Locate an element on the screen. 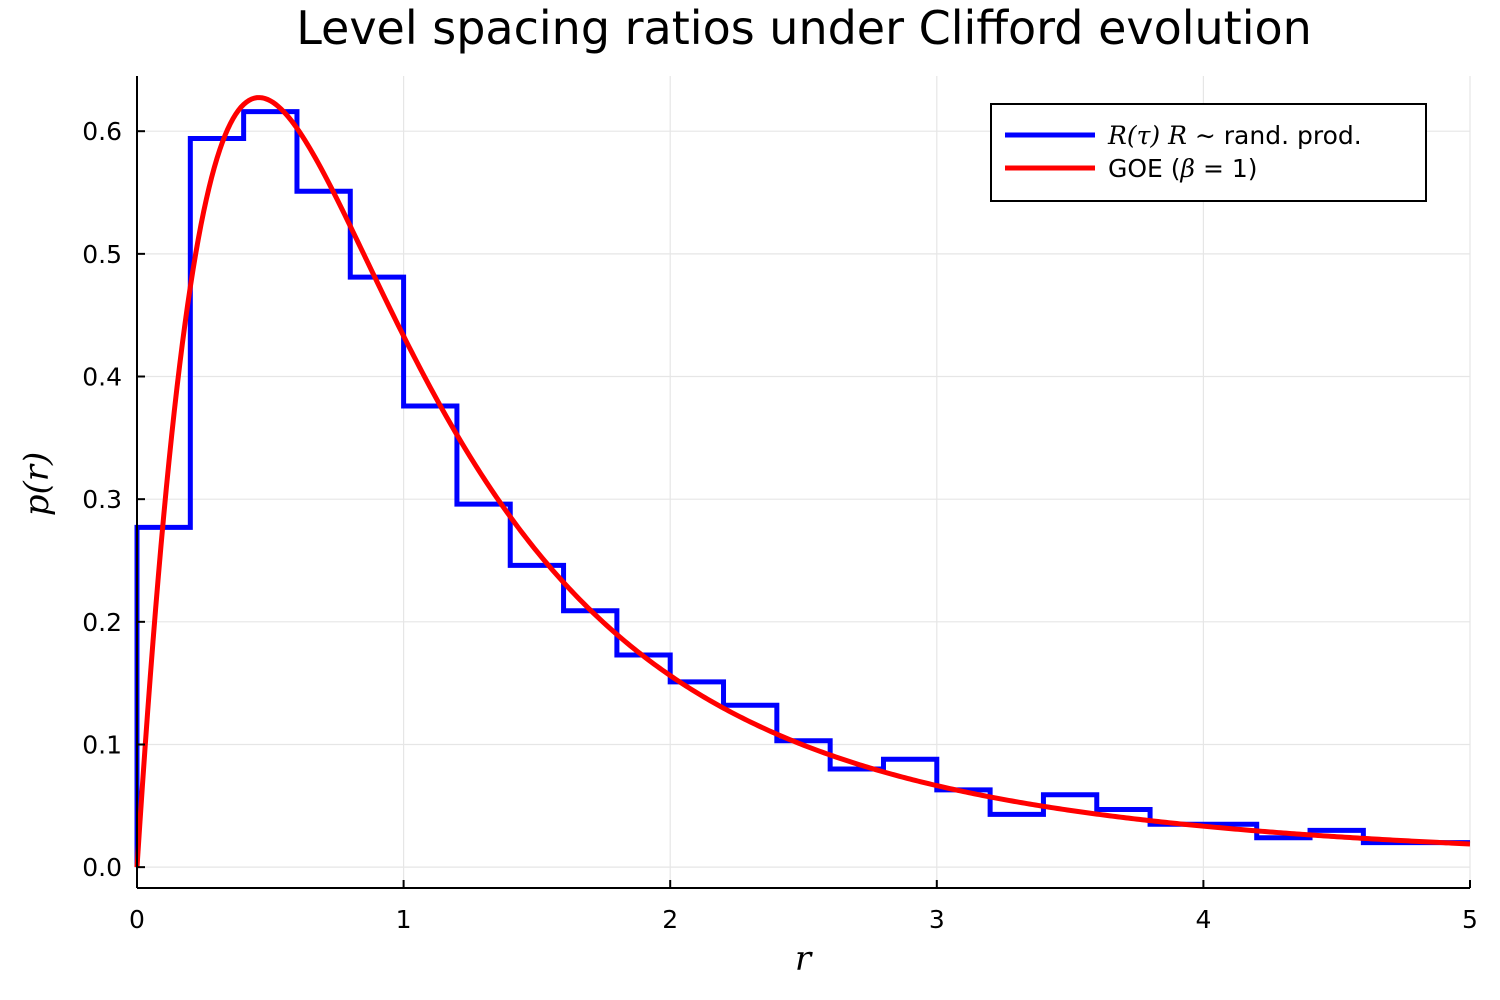 This screenshot has height=1000, width=1500. x-tick-label-5: 5 is located at coordinates (1470, 919).